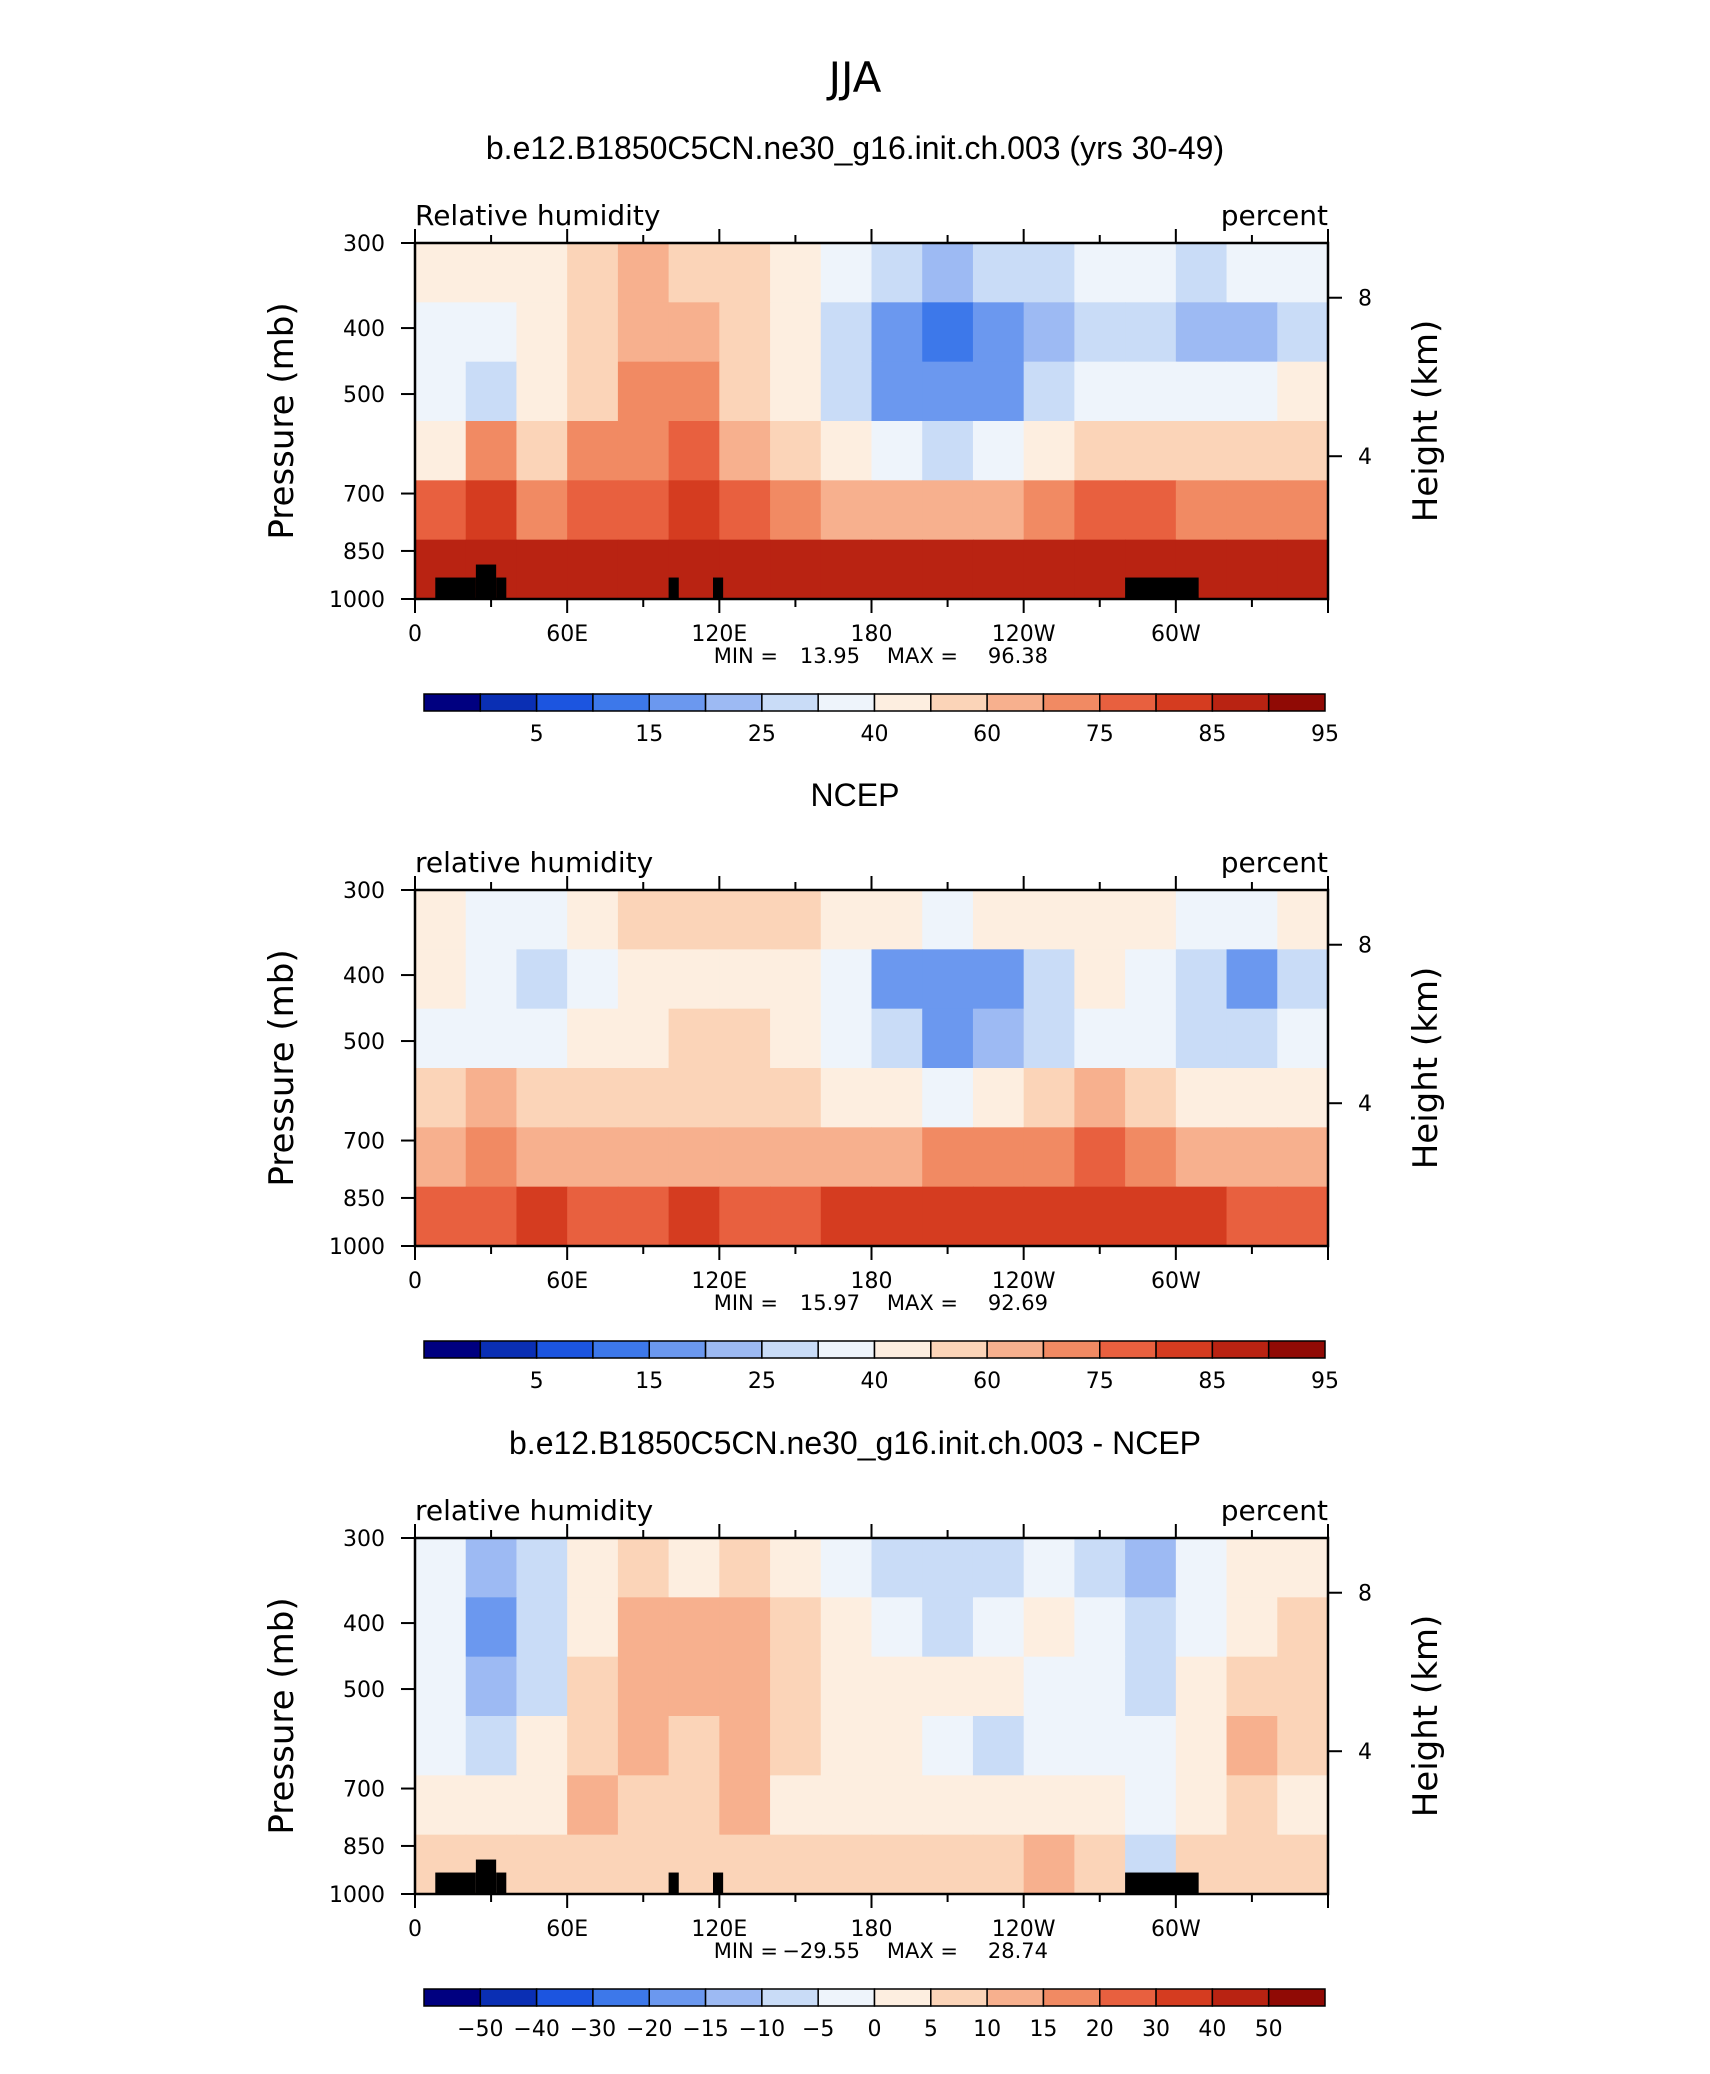  I want to click on contour-field, so click(872, 421).